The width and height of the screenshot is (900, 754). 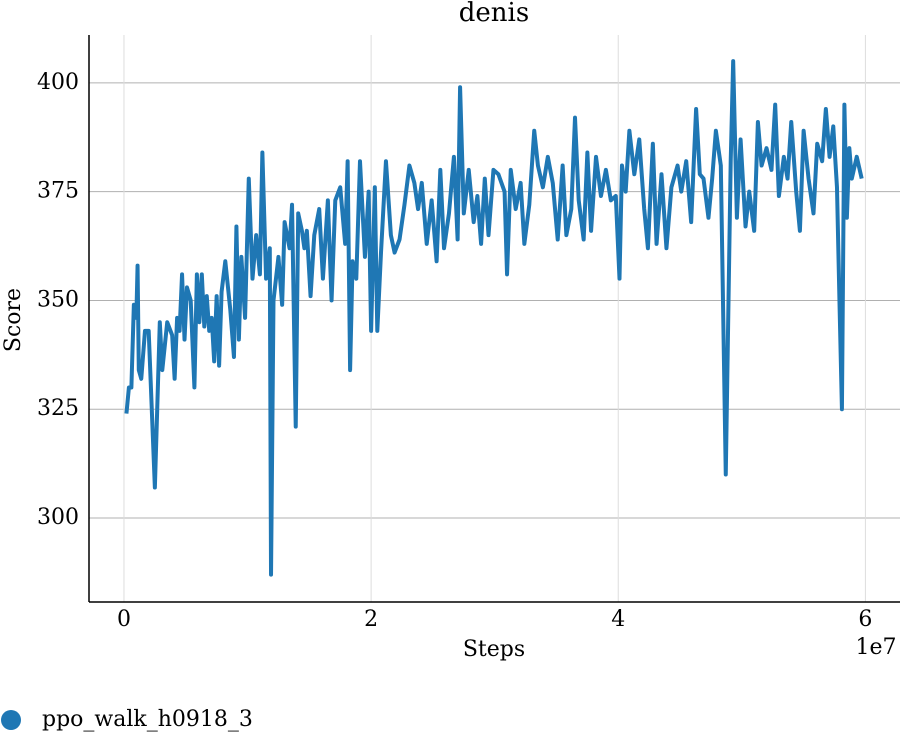 What do you see at coordinates (494, 14) in the screenshot?
I see `chart-title: denis` at bounding box center [494, 14].